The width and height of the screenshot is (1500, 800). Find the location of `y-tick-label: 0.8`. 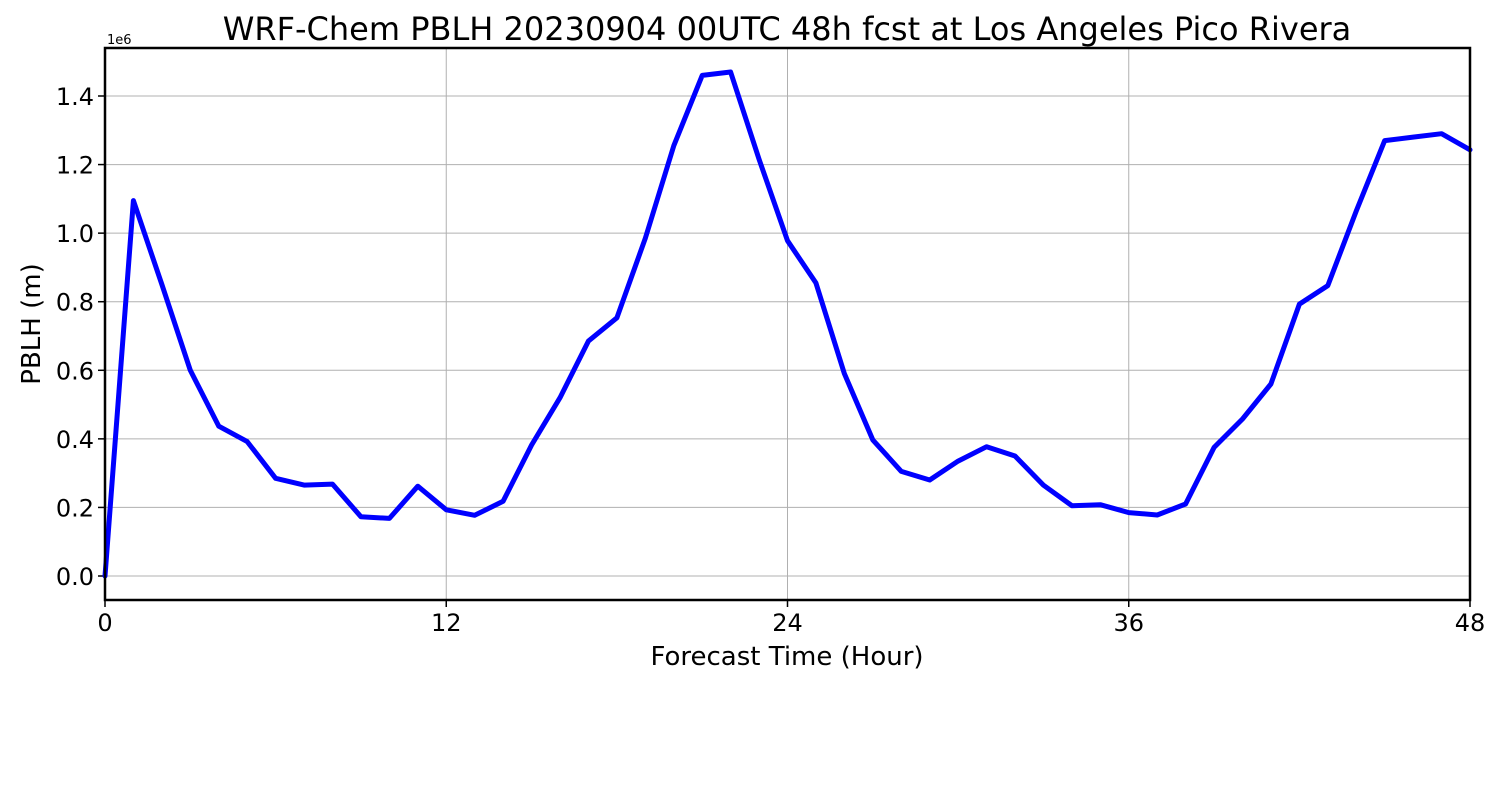

y-tick-label: 0.8 is located at coordinates (75, 303).